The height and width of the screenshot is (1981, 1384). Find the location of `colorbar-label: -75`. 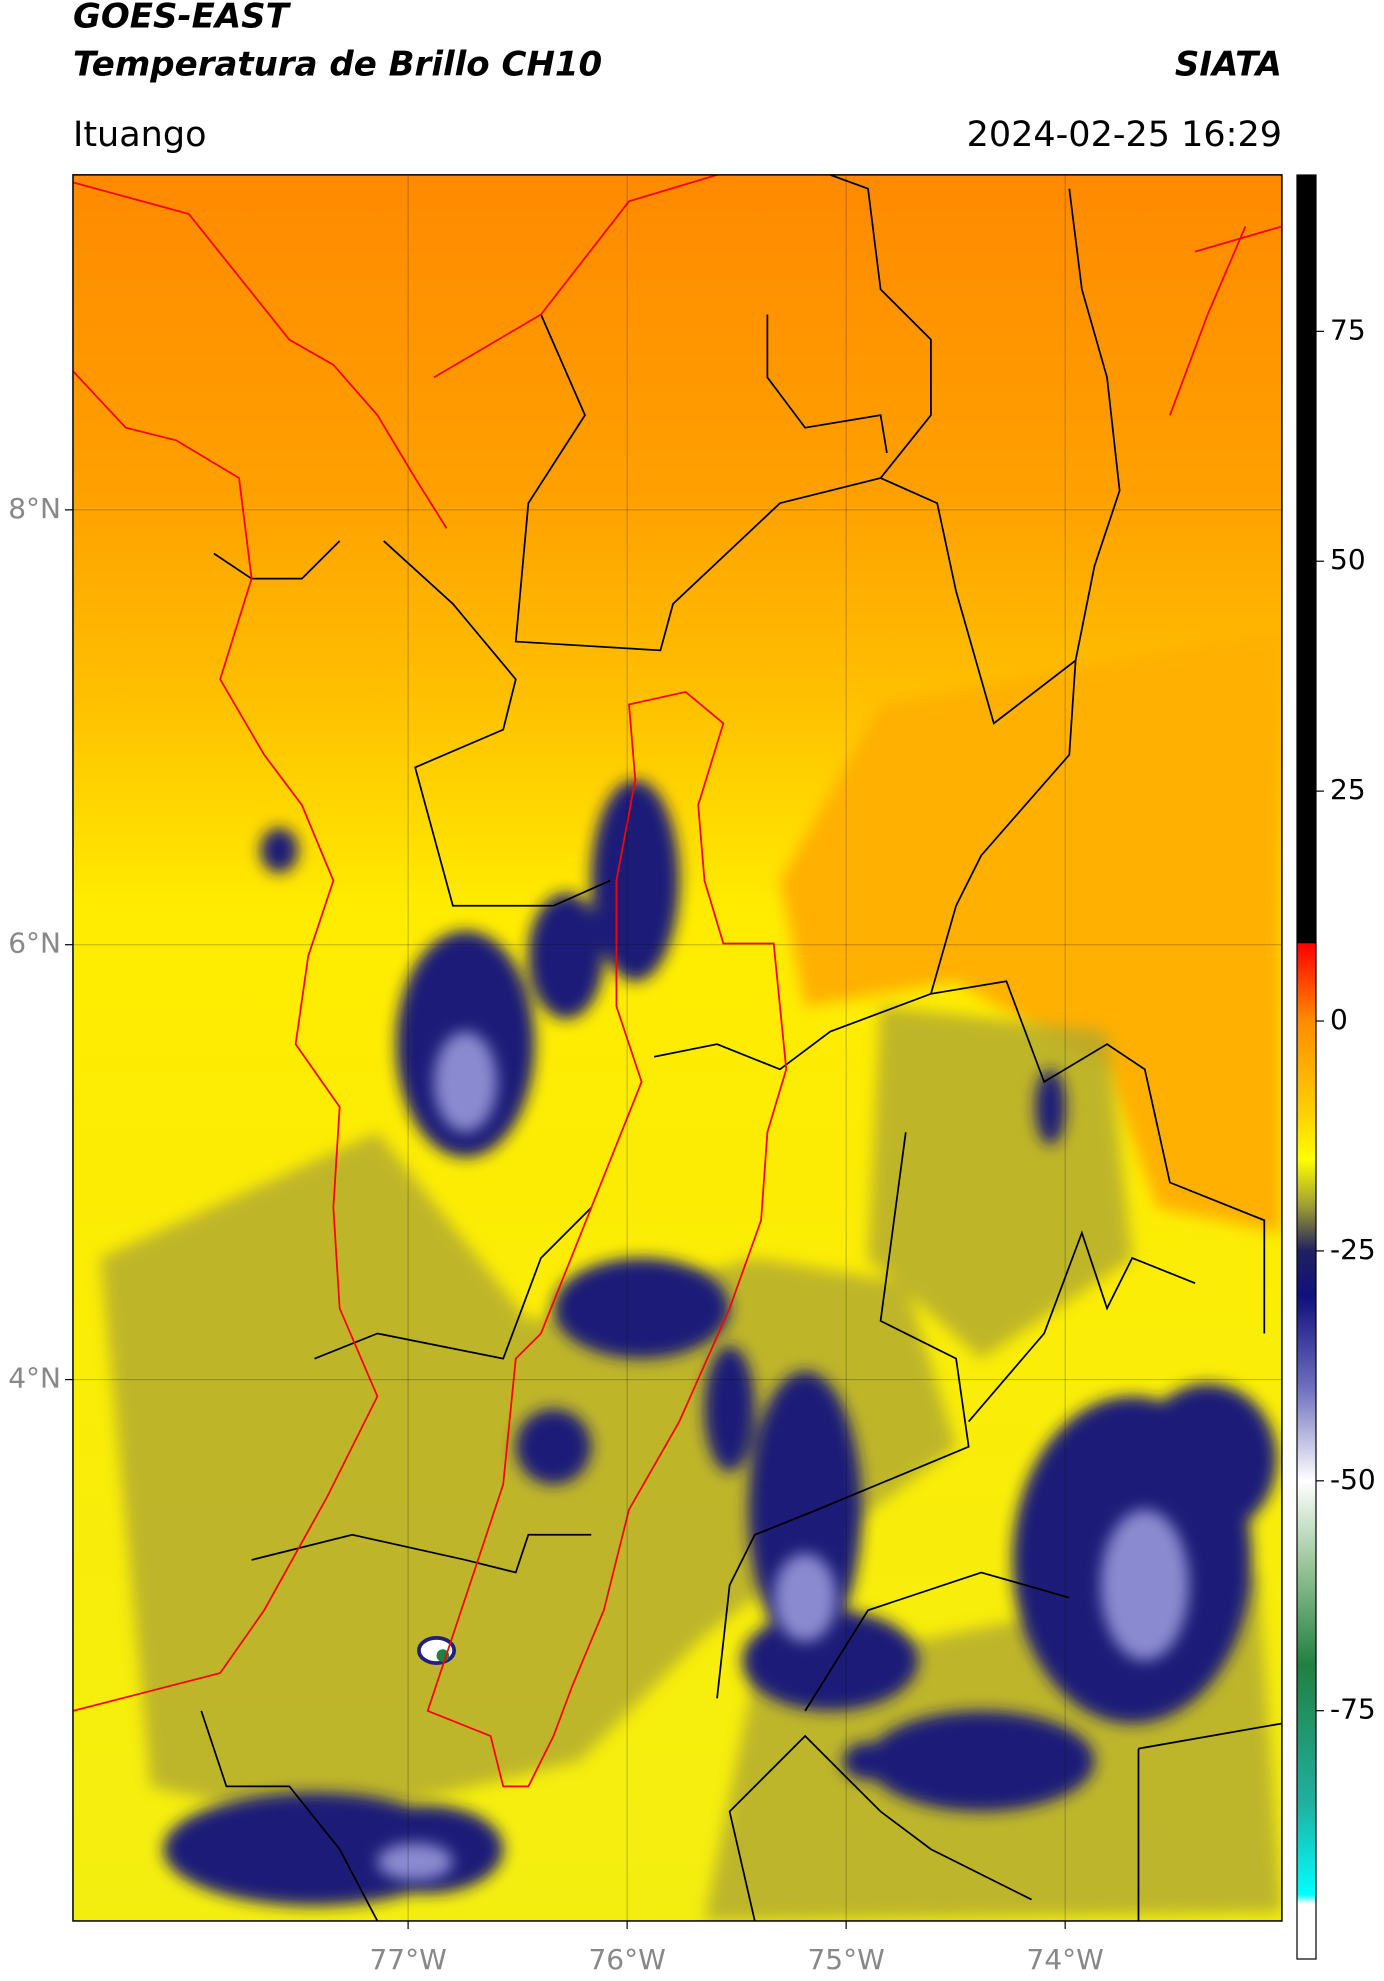

colorbar-label: -75 is located at coordinates (1353, 1709).